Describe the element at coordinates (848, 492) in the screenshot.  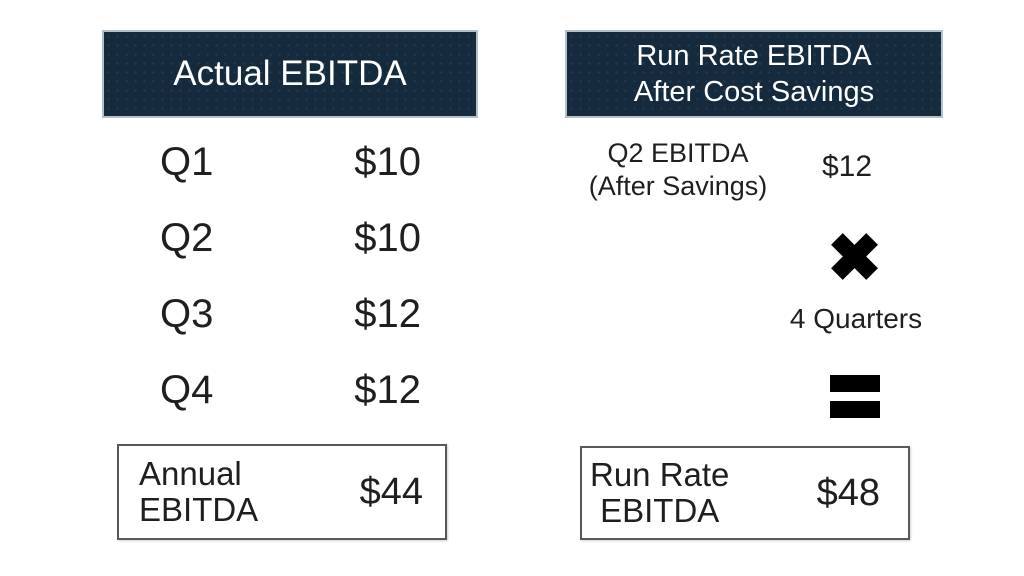
I see `run-rate-ebitda-value: $48` at that location.